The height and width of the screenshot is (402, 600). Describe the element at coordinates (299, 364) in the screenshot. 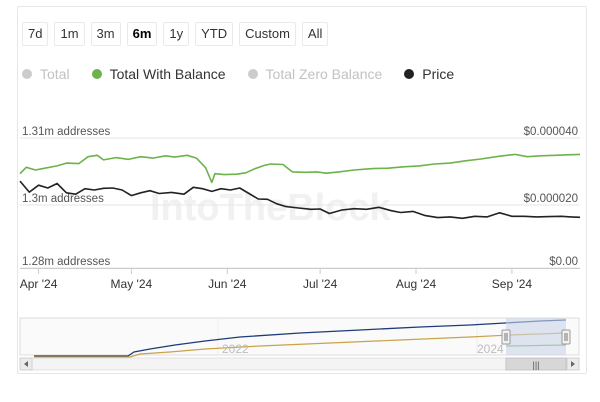

I see `scrollbar-track` at that location.